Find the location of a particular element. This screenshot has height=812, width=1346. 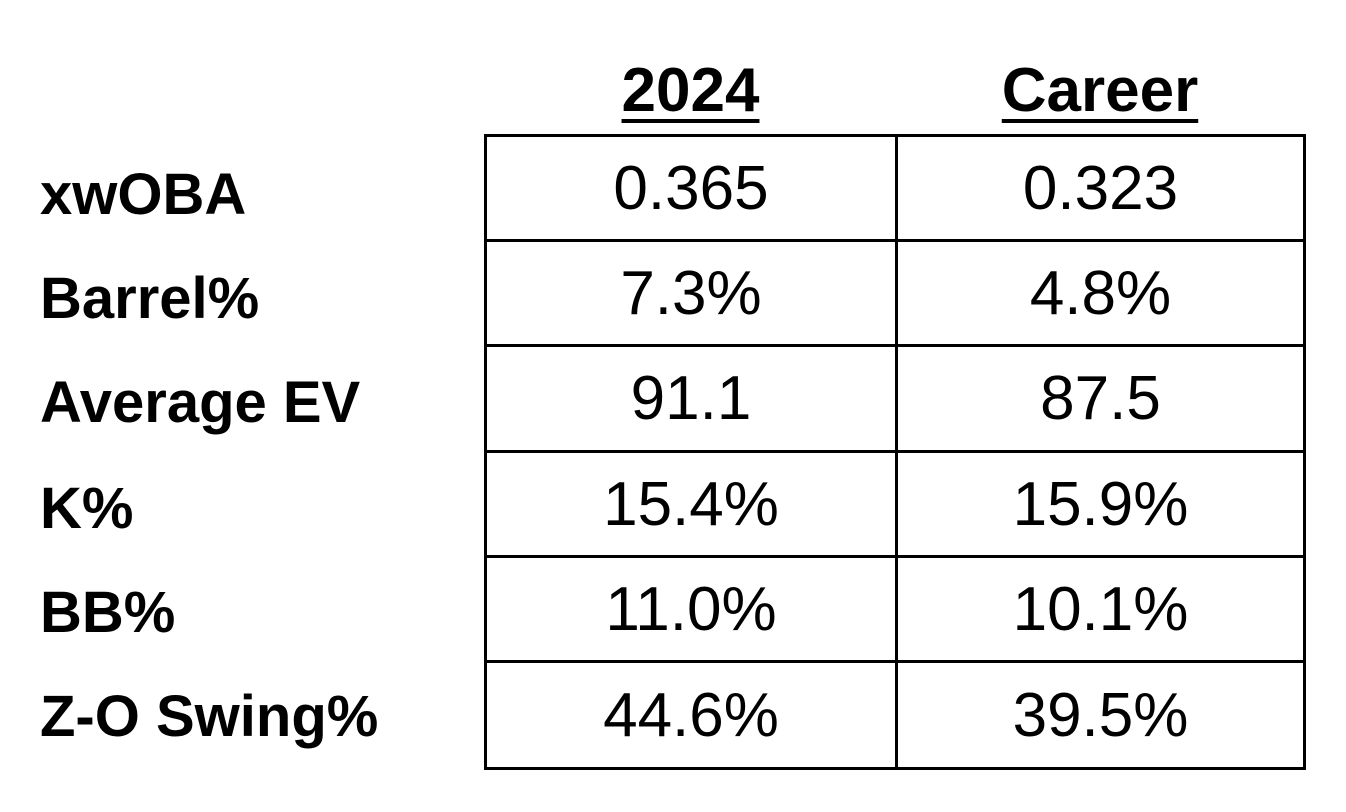

cell-bb-pct-2024: 11.0% is located at coordinates (691, 609).